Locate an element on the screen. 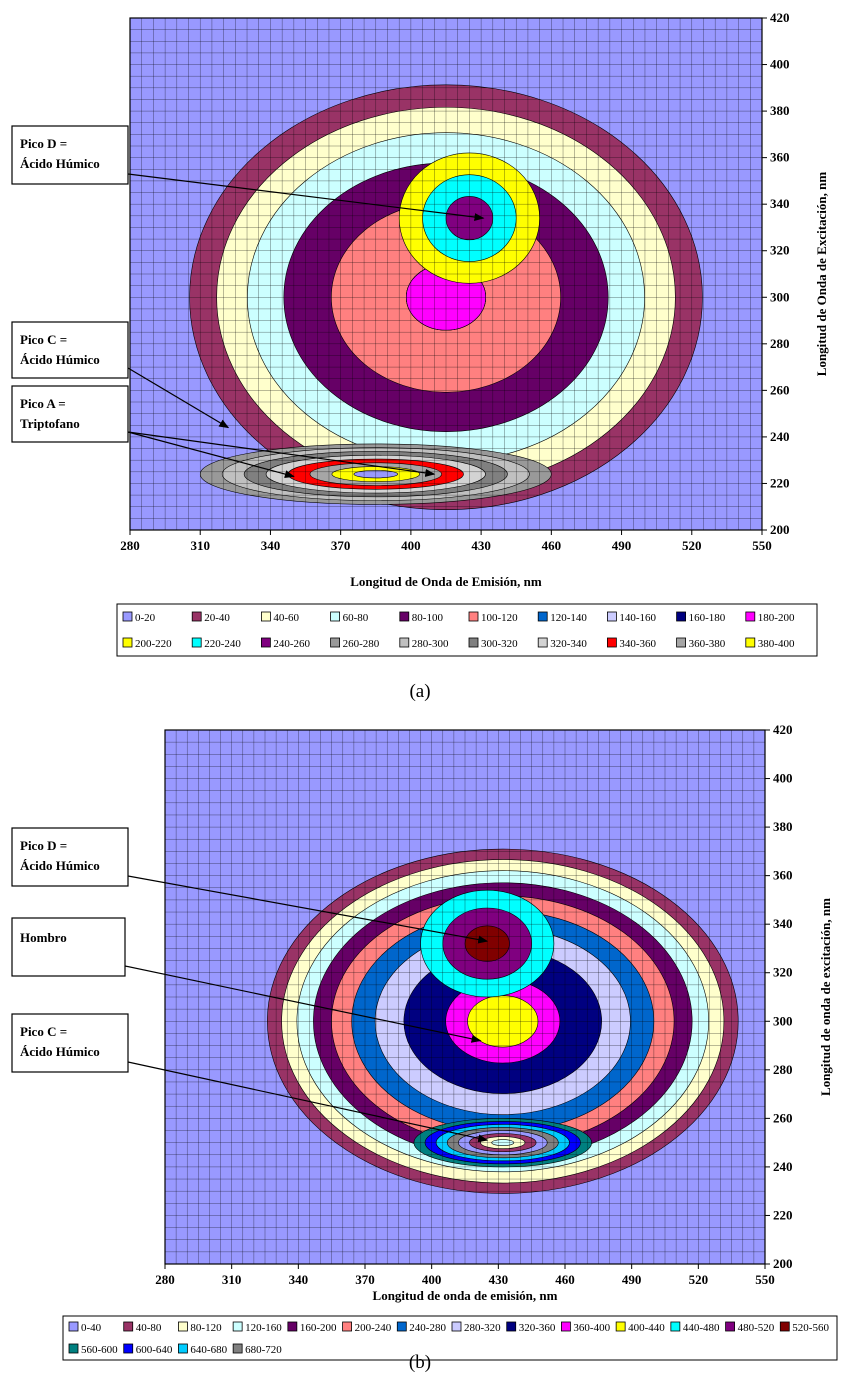 This screenshot has height=1384, width=841. x-tick-label: 460 is located at coordinates (552, 545).